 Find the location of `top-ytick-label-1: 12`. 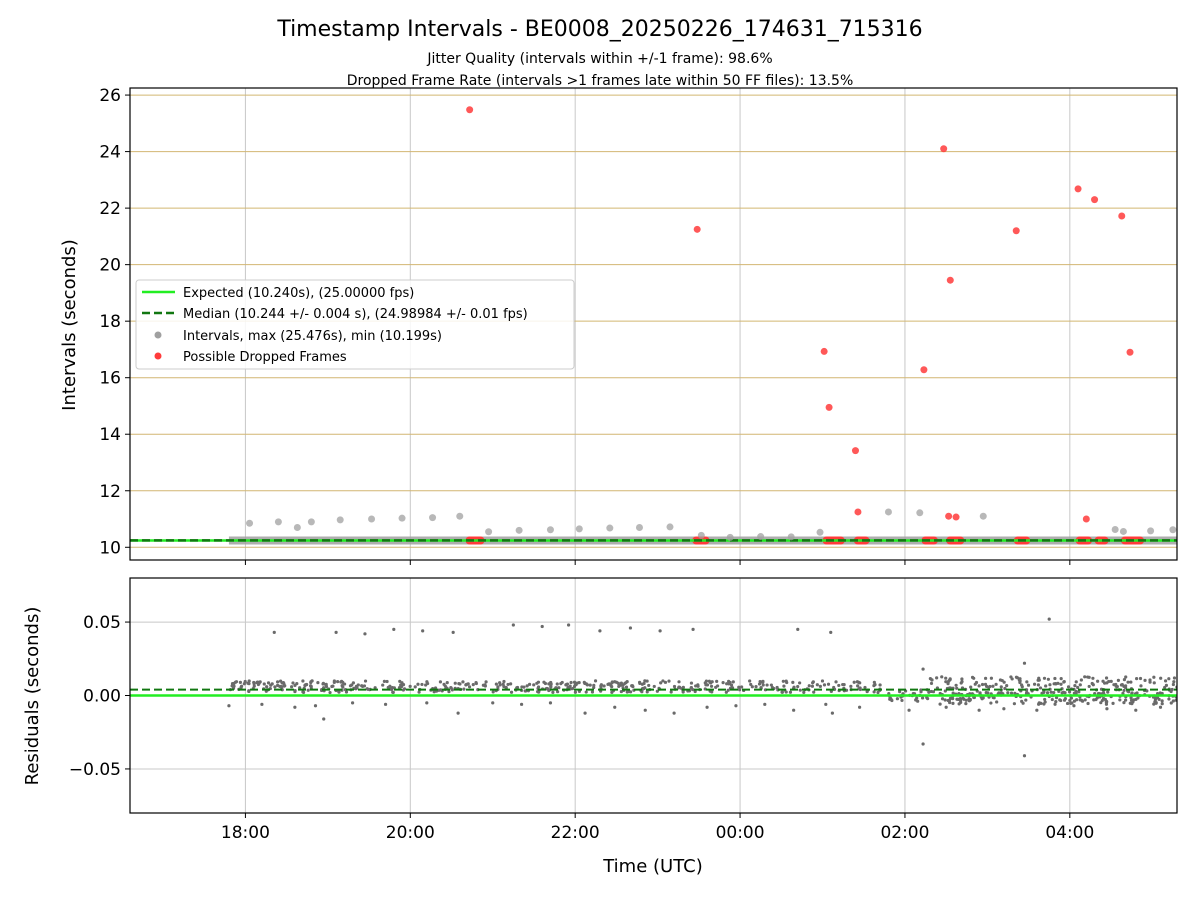

top-ytick-label-1: 12 is located at coordinates (110, 492).